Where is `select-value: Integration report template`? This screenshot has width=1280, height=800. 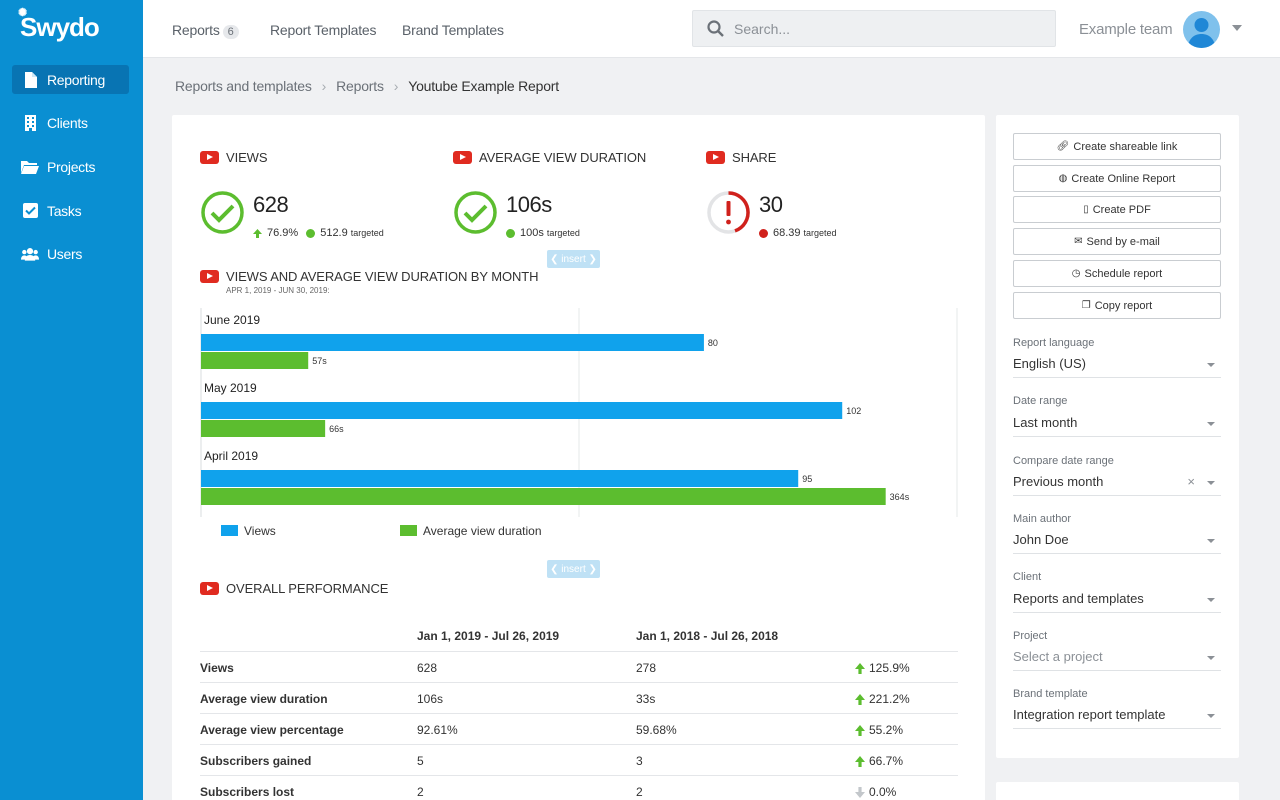 select-value: Integration report template is located at coordinates (1089, 714).